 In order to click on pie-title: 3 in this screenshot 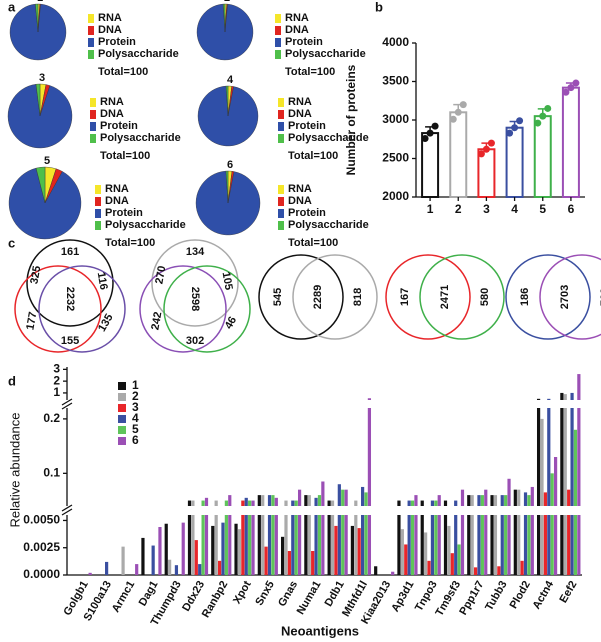, I will do `click(42, 78)`.